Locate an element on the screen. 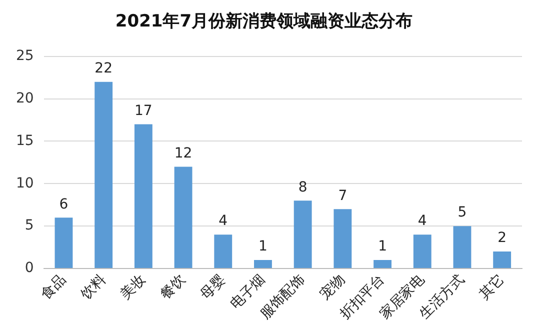 The image size is (536, 330). x-tick-label: 其它 is located at coordinates (492, 287).